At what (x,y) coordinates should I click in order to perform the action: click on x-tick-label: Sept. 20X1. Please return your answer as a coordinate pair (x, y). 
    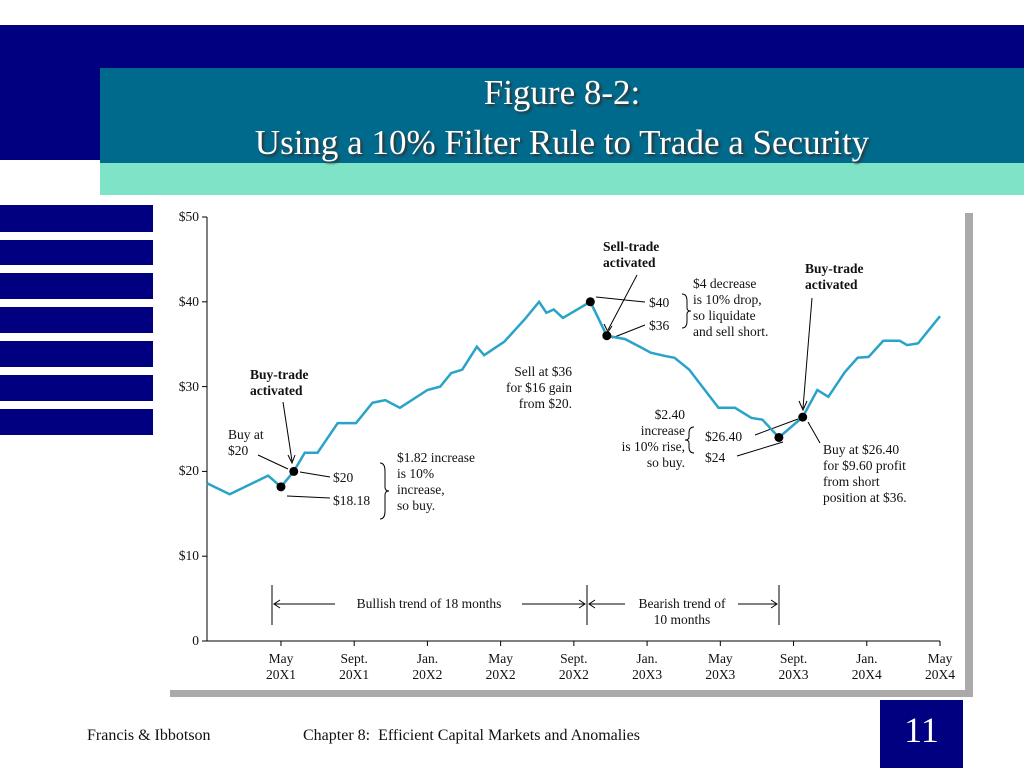
    Looking at the image, I should click on (354, 666).